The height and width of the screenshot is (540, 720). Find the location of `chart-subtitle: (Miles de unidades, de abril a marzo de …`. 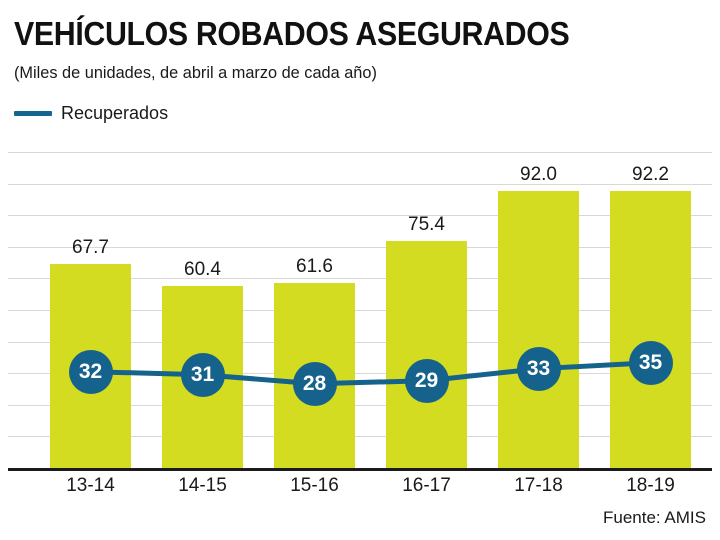

chart-subtitle: (Miles de unidades, de abril a marzo de … is located at coordinates (195, 72).